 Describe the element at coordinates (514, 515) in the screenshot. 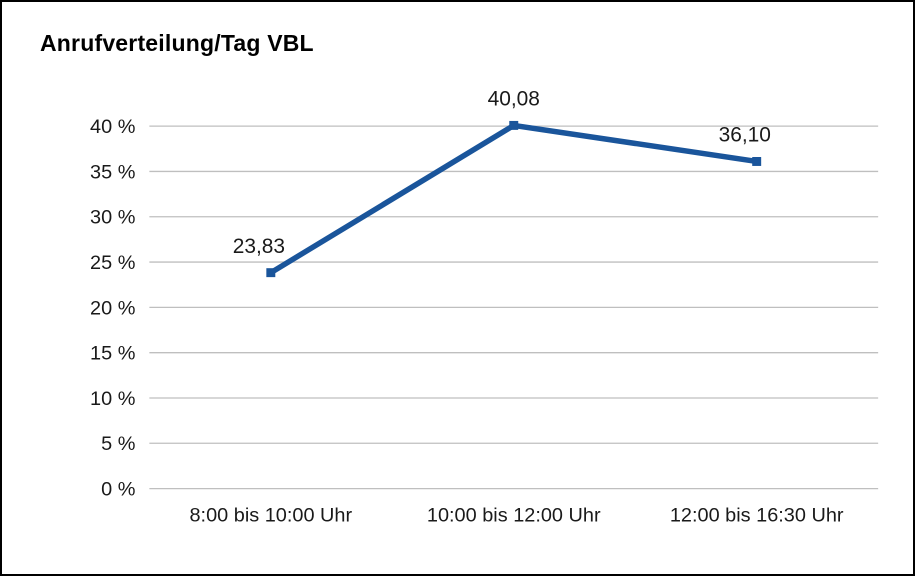

I see `x-axis-tick-label: 10:00 bis 12:00 Uhr` at that location.